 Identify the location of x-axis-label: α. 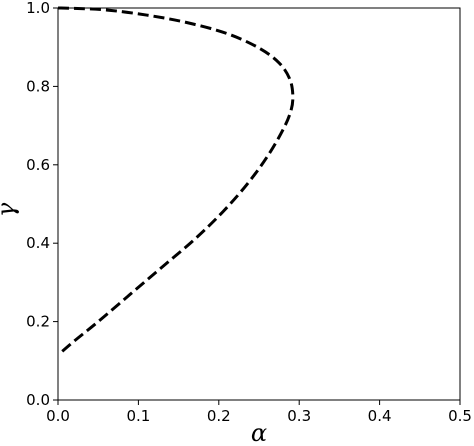
(259, 432).